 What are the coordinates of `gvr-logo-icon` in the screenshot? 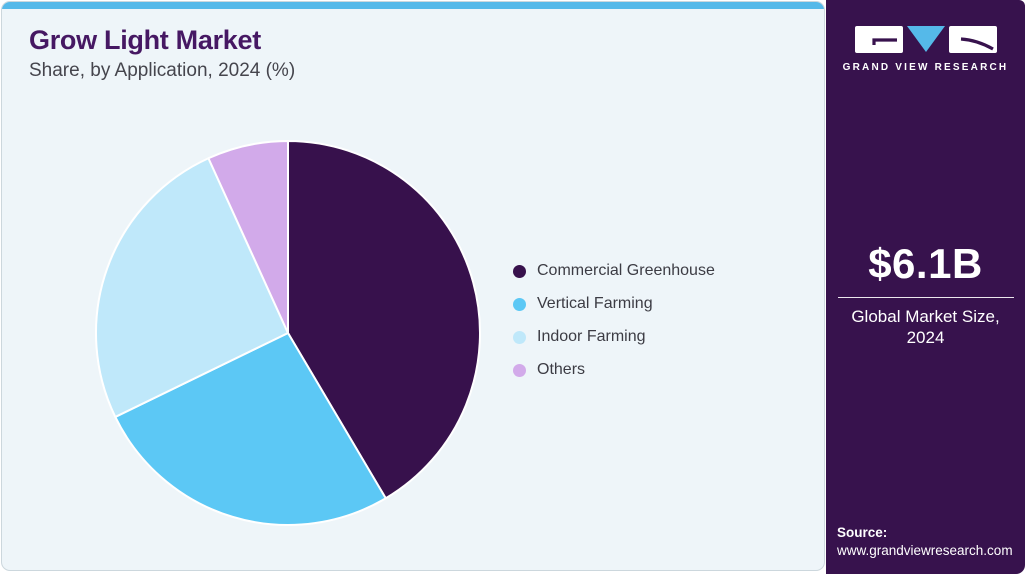 It's located at (925, 39).